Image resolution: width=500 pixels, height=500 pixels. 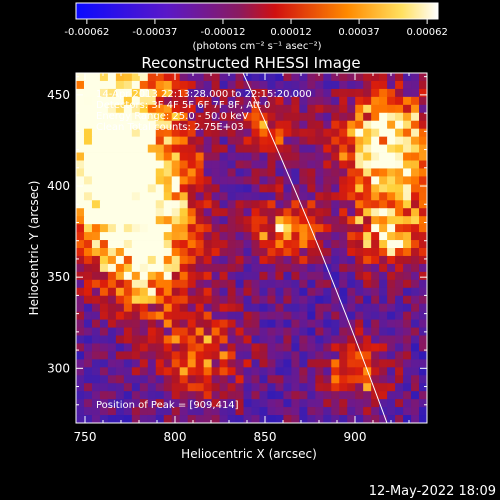 What do you see at coordinates (58, 277) in the screenshot?
I see `y-tick-label: 350` at bounding box center [58, 277].